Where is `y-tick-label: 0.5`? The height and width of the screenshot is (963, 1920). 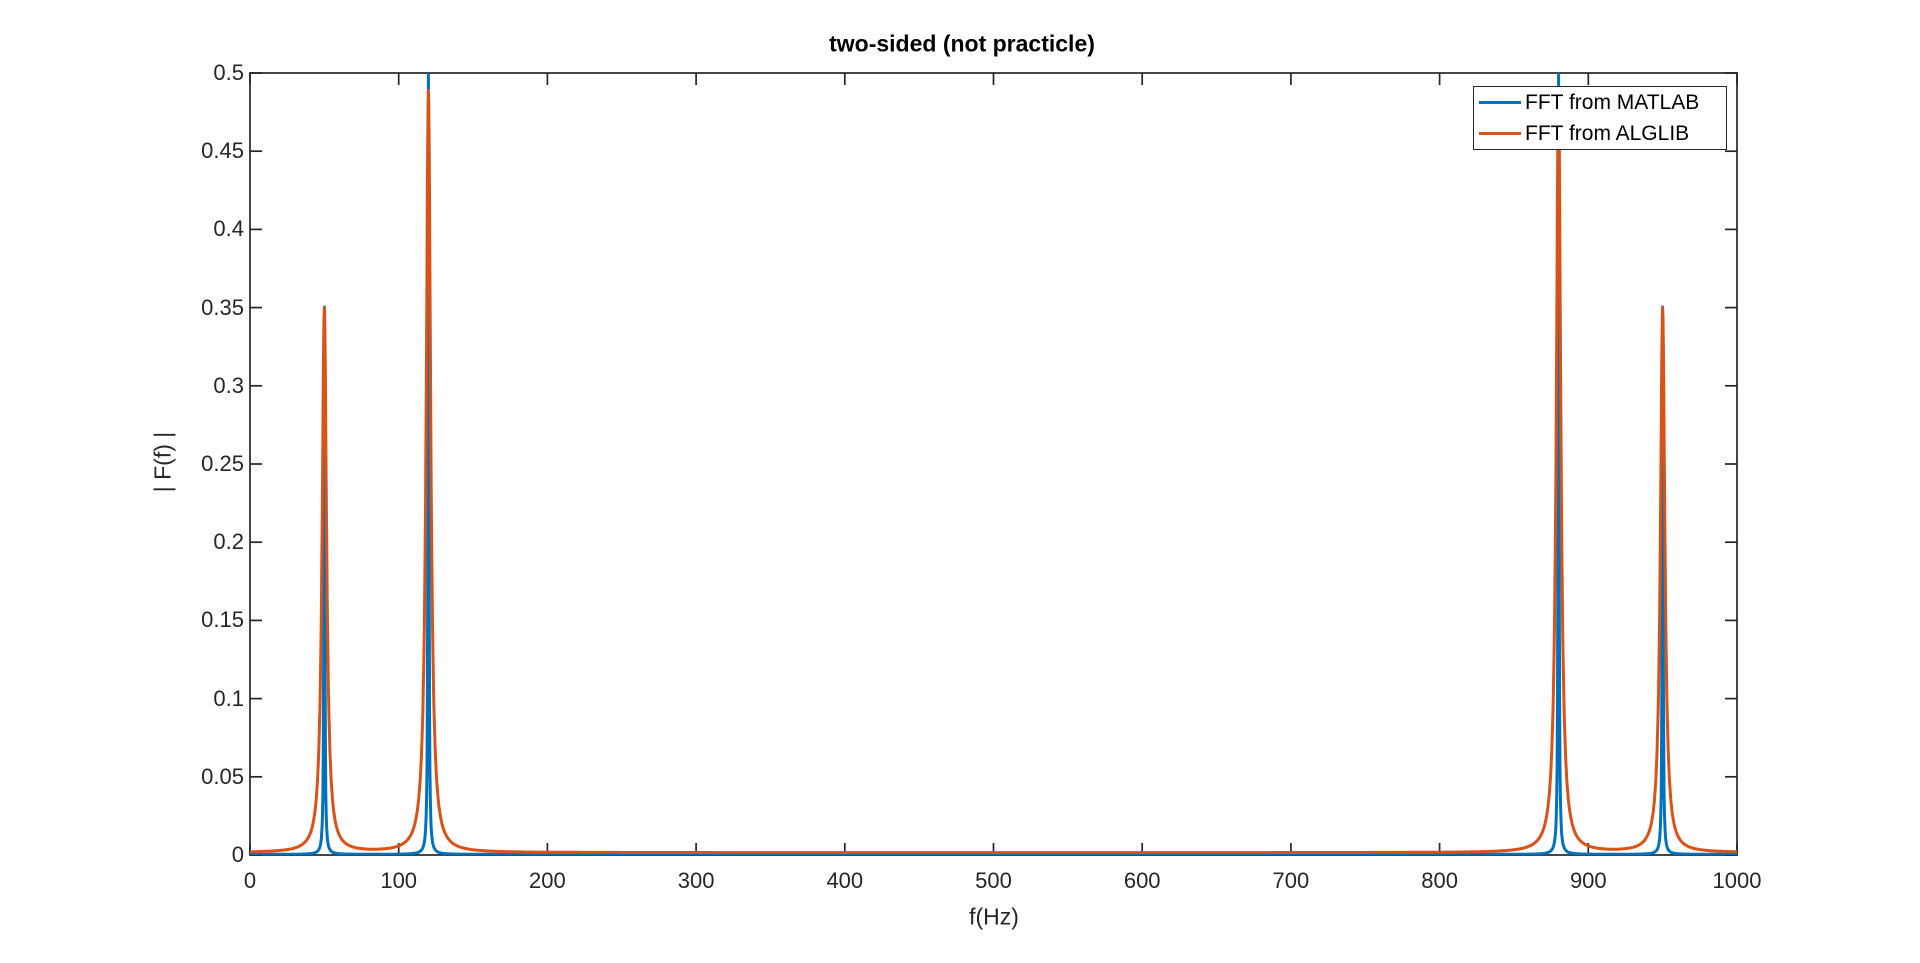 y-tick-label: 0.5 is located at coordinates (228, 72).